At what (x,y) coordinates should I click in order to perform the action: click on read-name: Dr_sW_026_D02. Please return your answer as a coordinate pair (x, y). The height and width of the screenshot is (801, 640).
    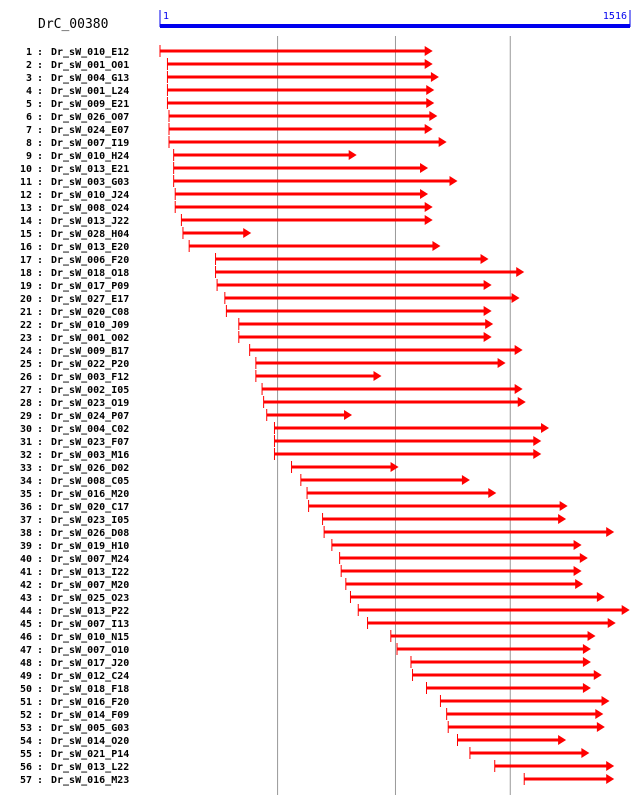
    Looking at the image, I should click on (90, 468).